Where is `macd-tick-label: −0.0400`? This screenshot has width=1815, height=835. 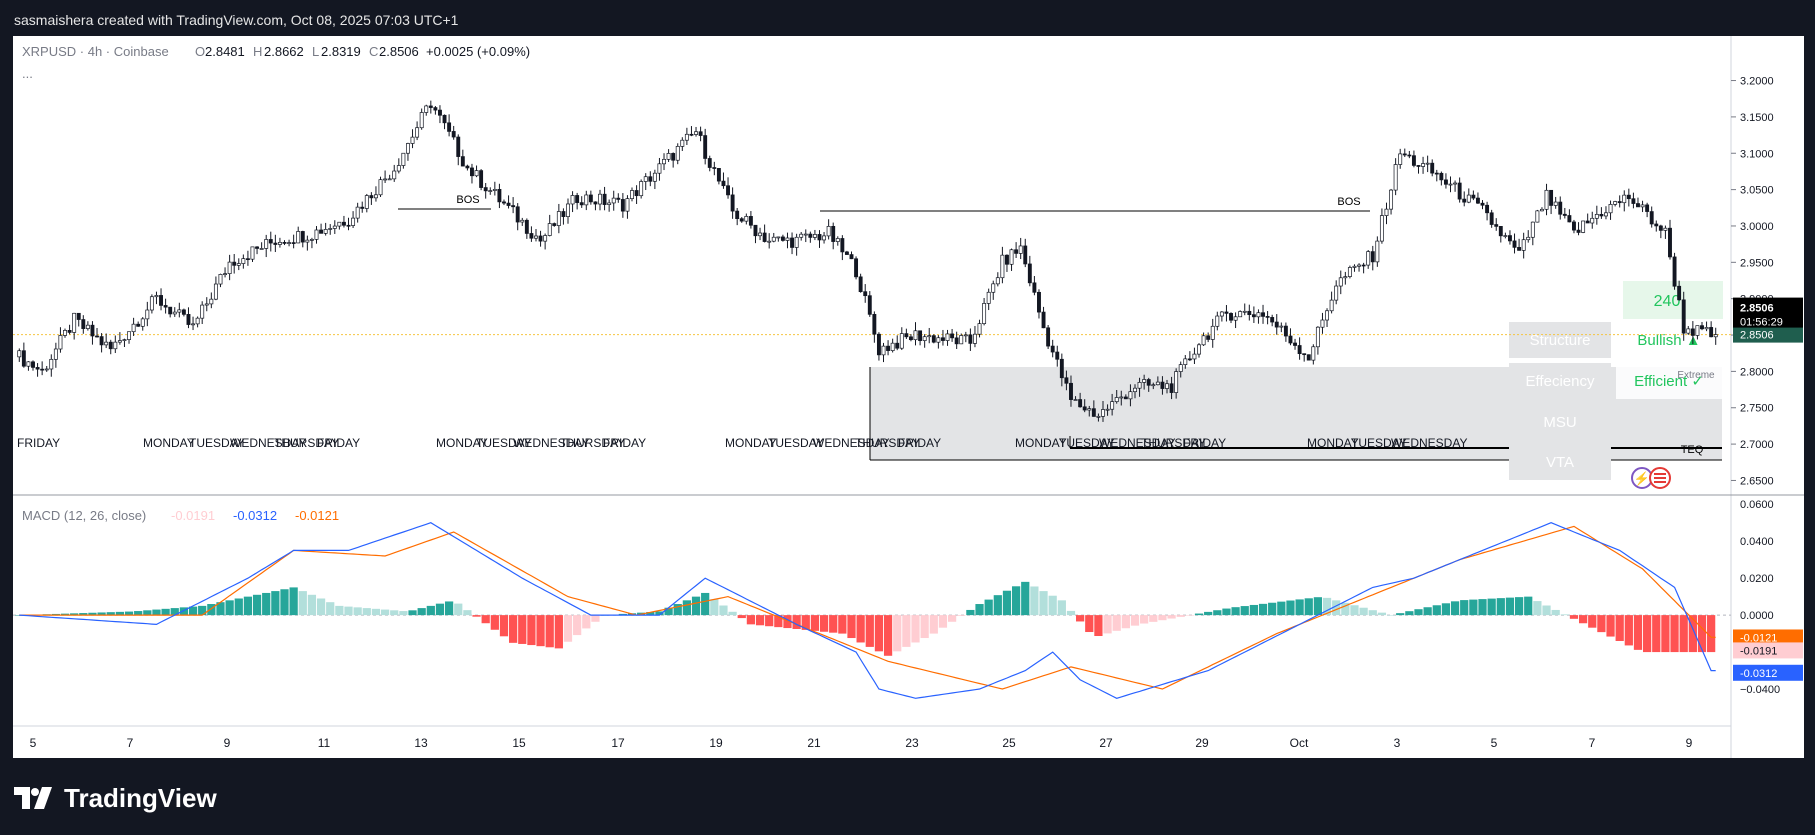 macd-tick-label: −0.0400 is located at coordinates (1760, 690).